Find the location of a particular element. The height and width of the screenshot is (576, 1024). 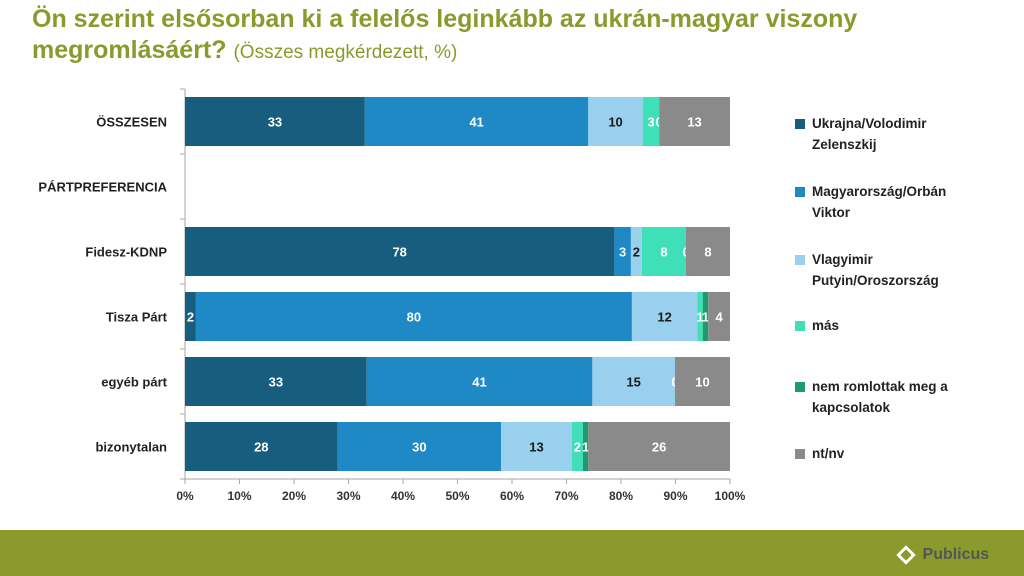

category-label: bizonytalan is located at coordinates (131, 447).